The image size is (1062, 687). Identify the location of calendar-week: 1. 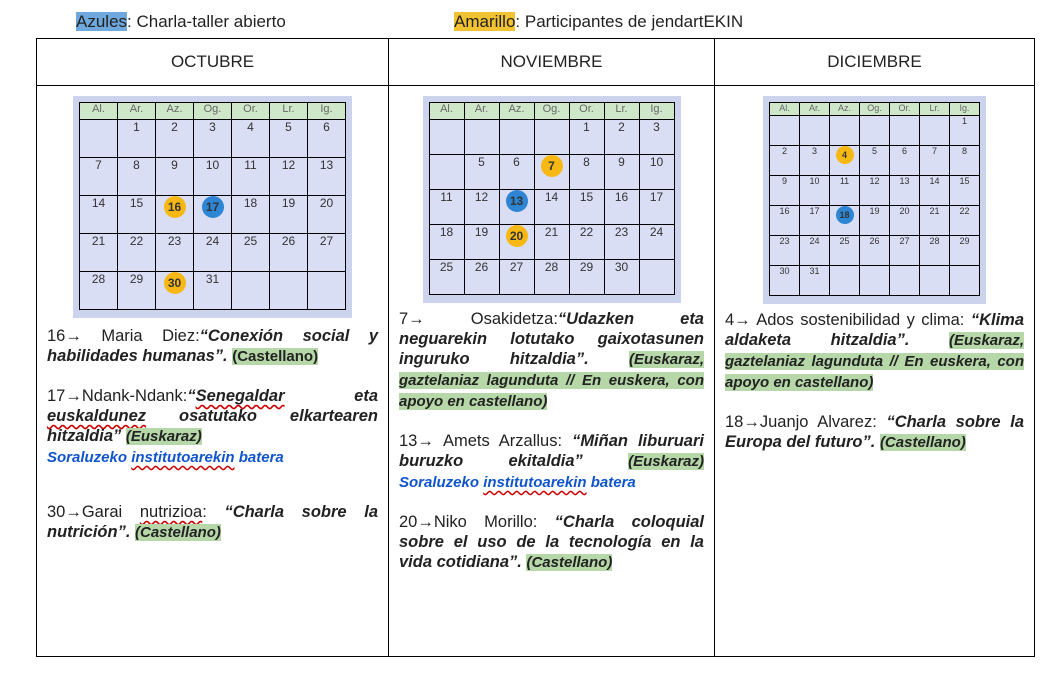
(874, 130).